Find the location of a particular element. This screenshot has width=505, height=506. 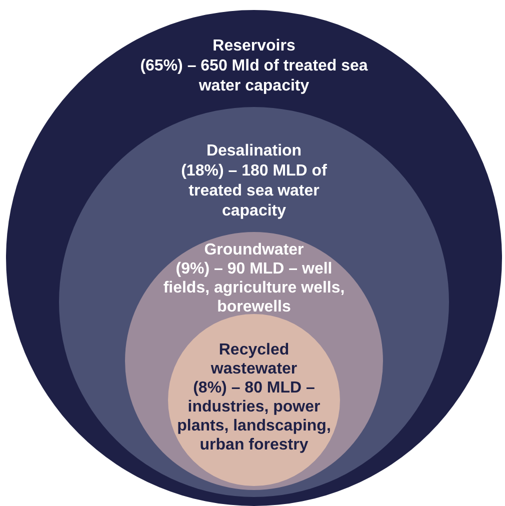

data-label: (9%) – 90 MLD – well fields, agriculture wells, borewells is located at coordinates (254, 288).